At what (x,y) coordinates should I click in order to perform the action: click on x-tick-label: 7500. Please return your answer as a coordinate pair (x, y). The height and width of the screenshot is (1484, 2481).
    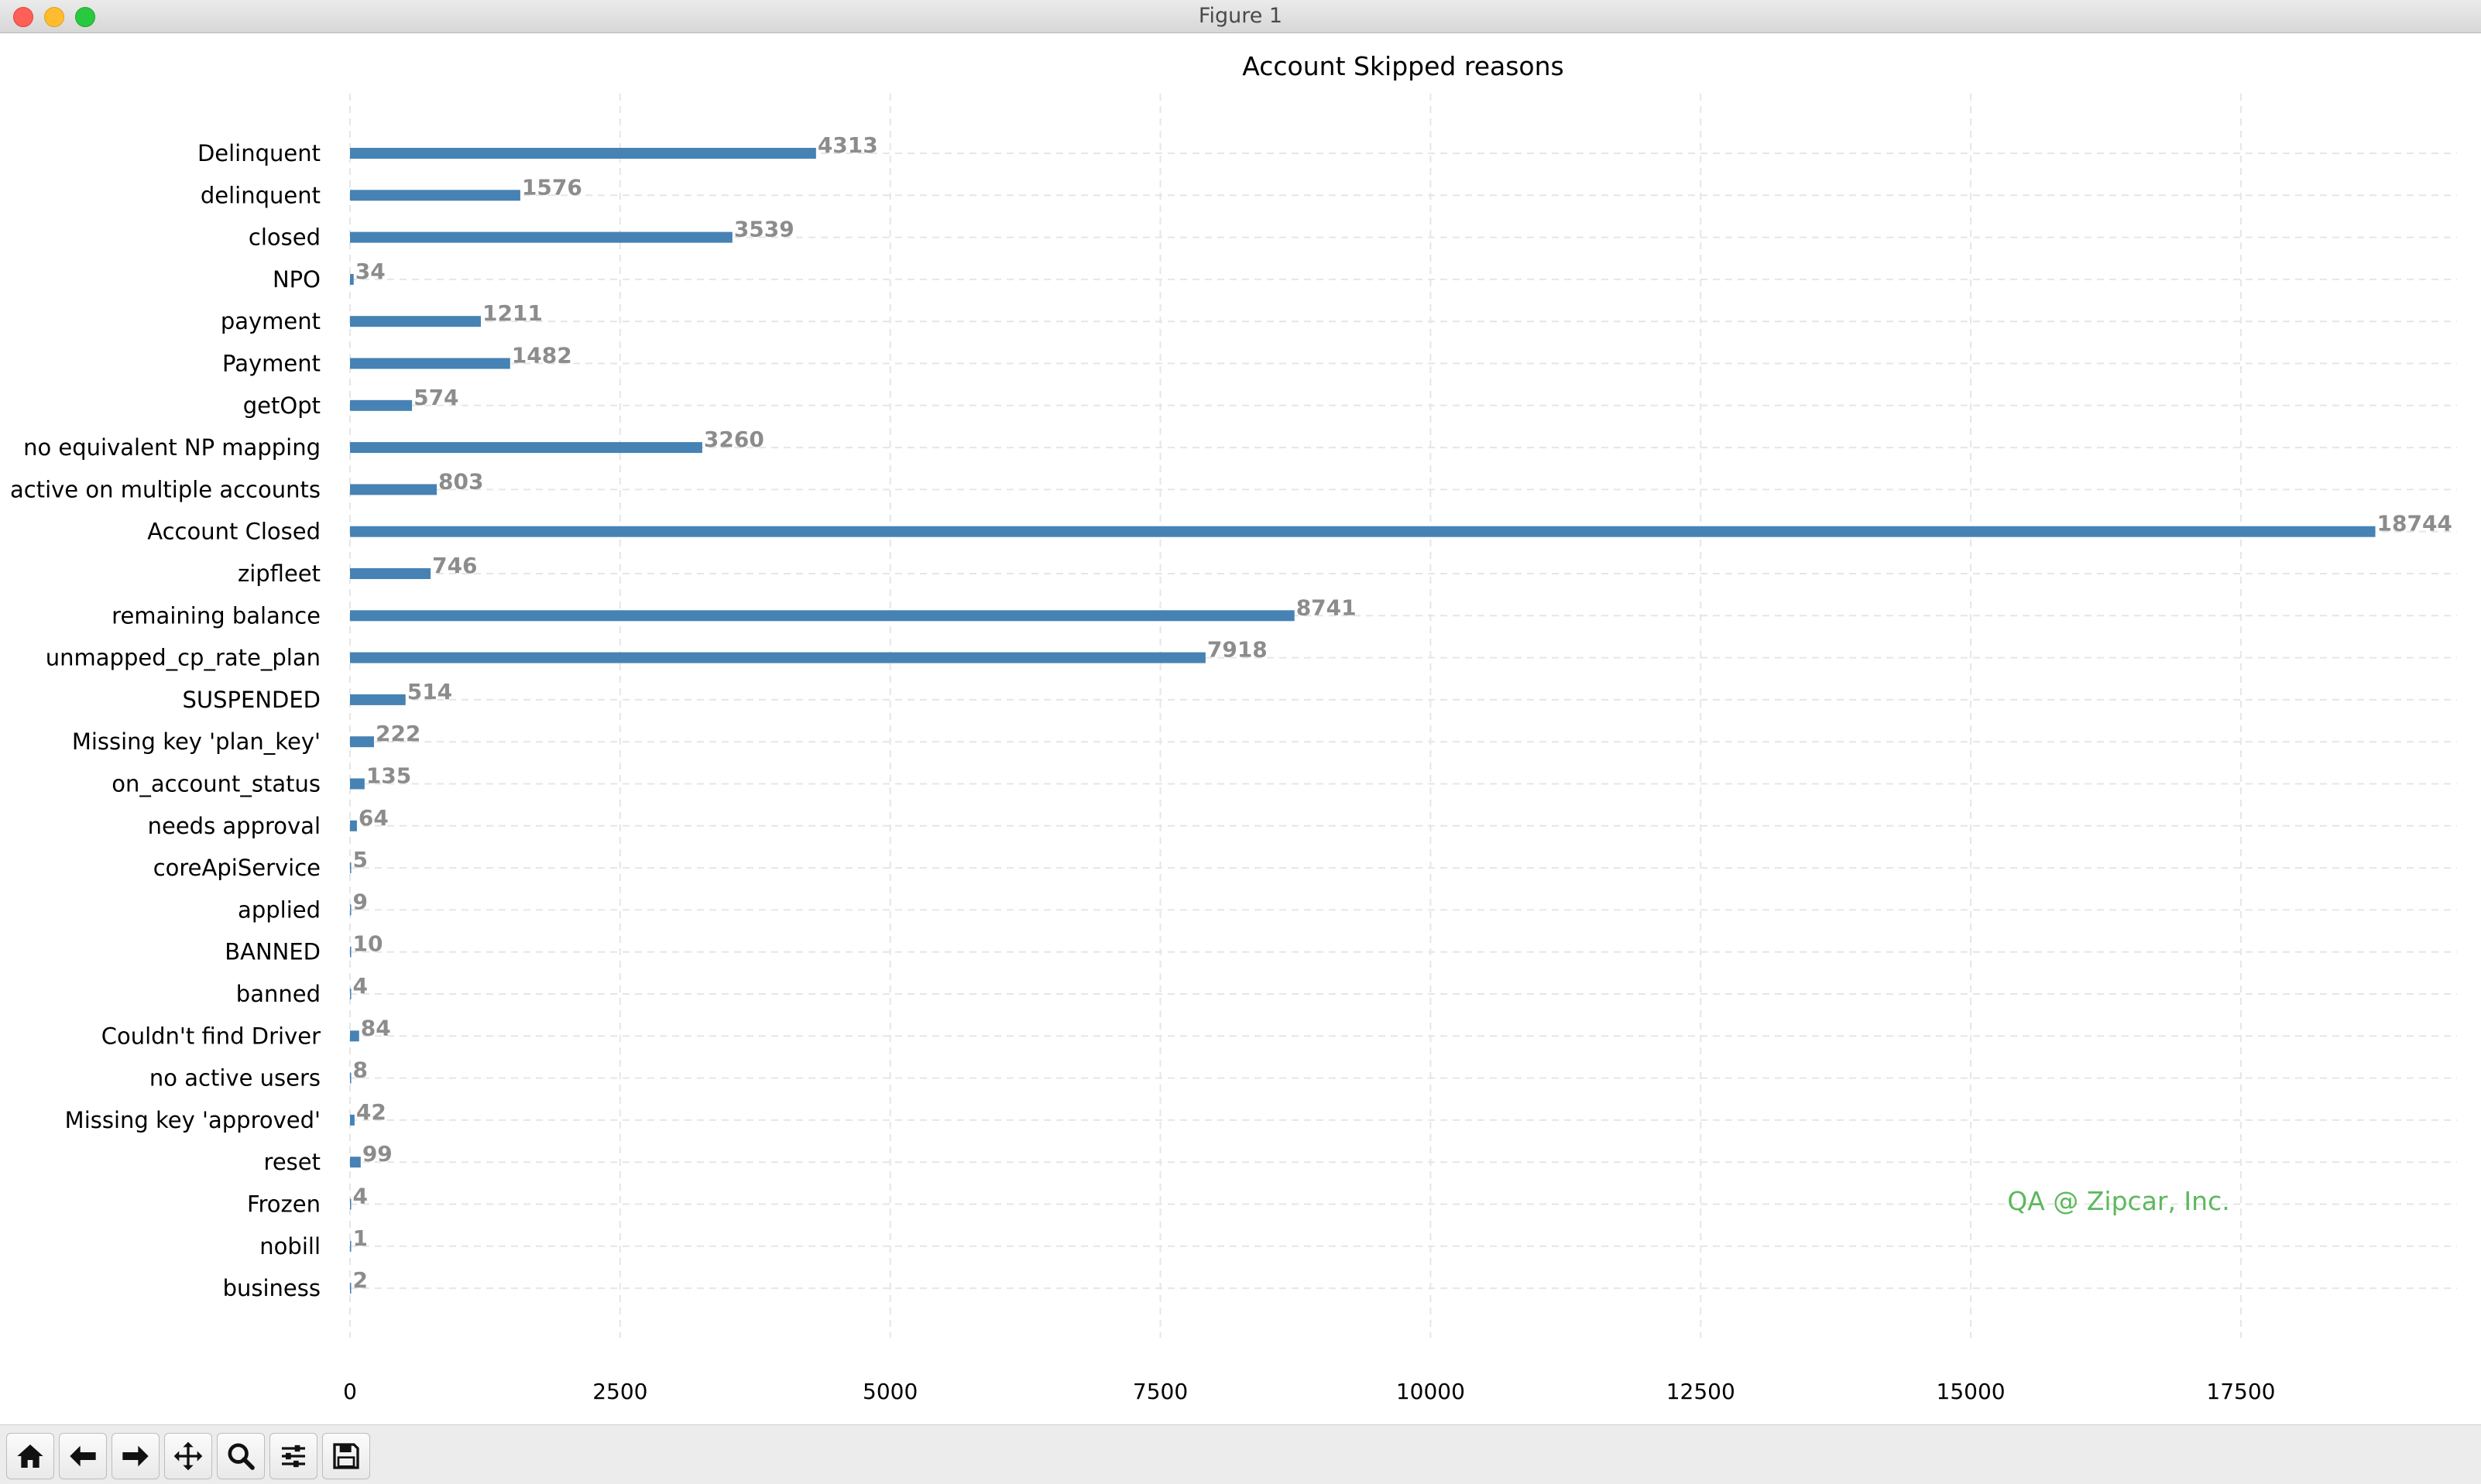
    Looking at the image, I should click on (1160, 1391).